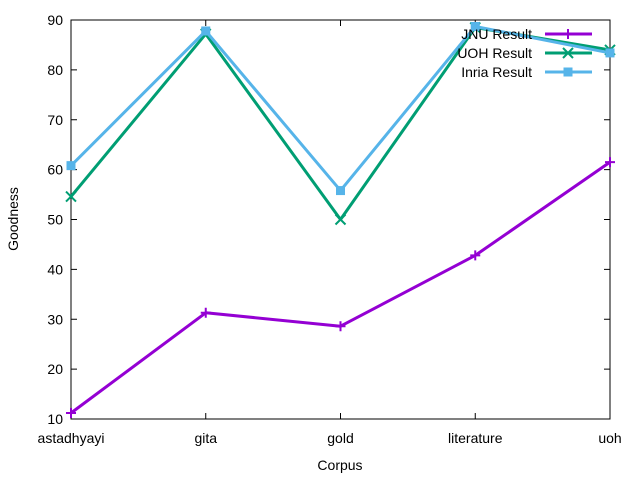 The width and height of the screenshot is (640, 480). I want to click on y-tick-label: 60, so click(55, 170).